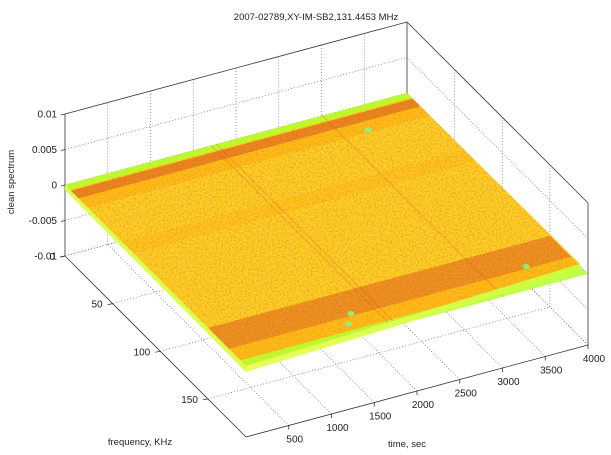 The width and height of the screenshot is (611, 455). What do you see at coordinates (44, 150) in the screenshot?
I see `z-tick-label: 0.005` at bounding box center [44, 150].